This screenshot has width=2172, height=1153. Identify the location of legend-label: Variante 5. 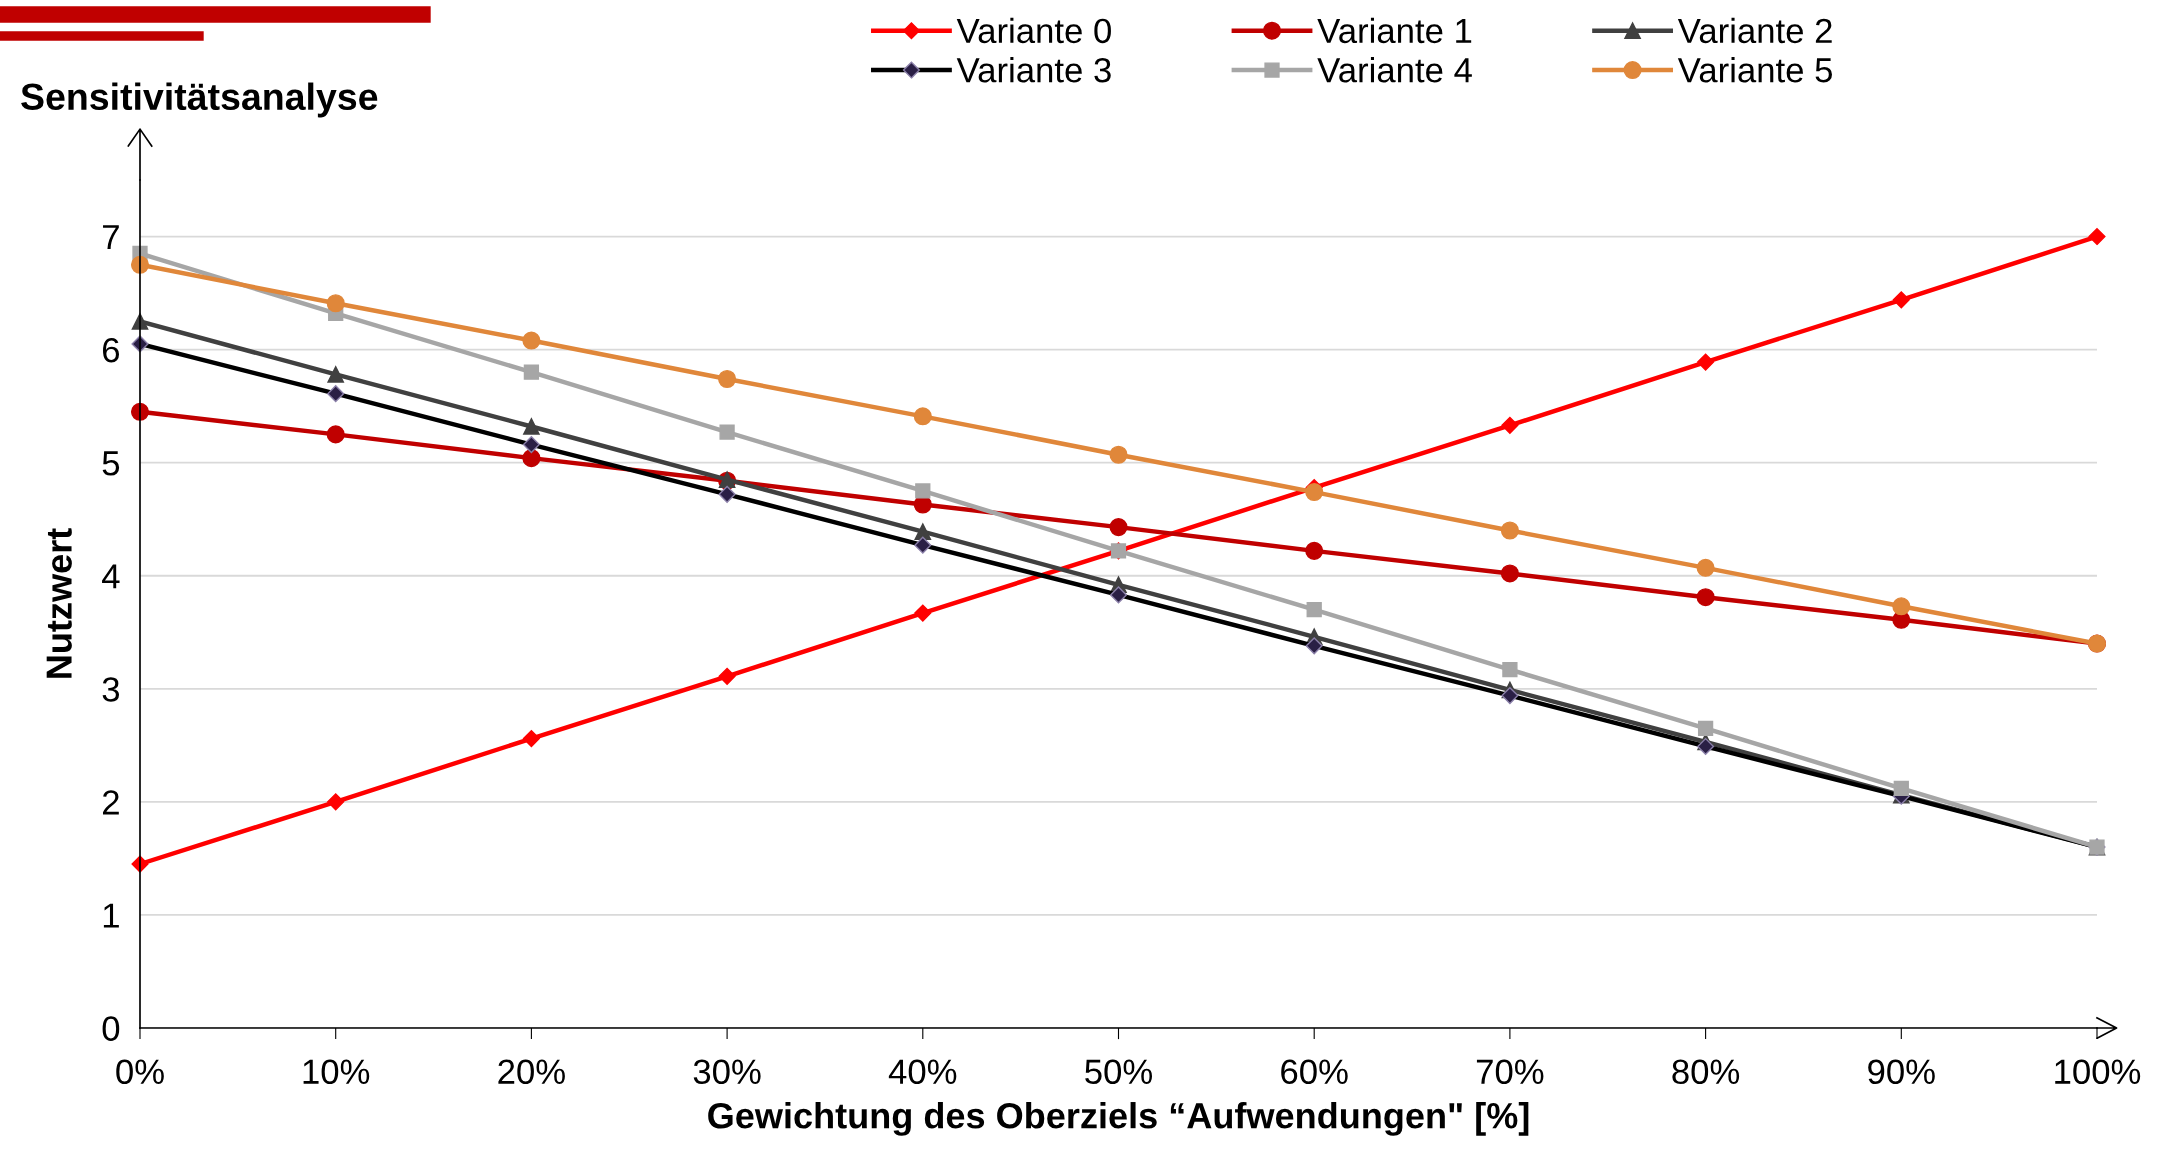
(1754, 70).